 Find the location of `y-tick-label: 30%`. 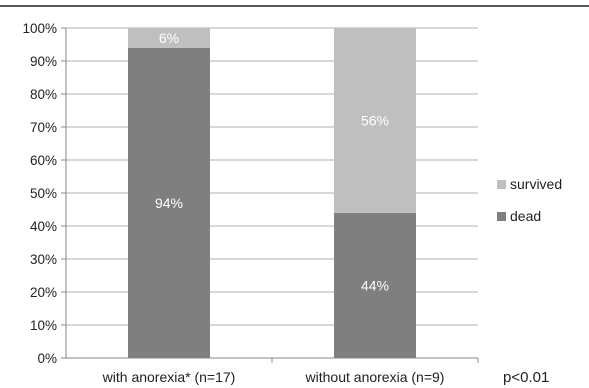

y-tick-label: 30% is located at coordinates (43, 259).